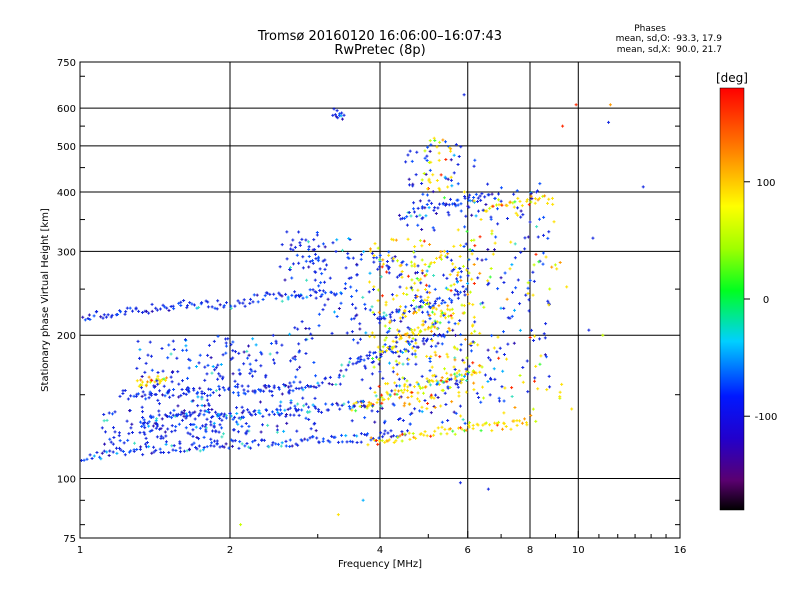  Describe the element at coordinates (66, 480) in the screenshot. I see `y-tick-label: 100` at that location.